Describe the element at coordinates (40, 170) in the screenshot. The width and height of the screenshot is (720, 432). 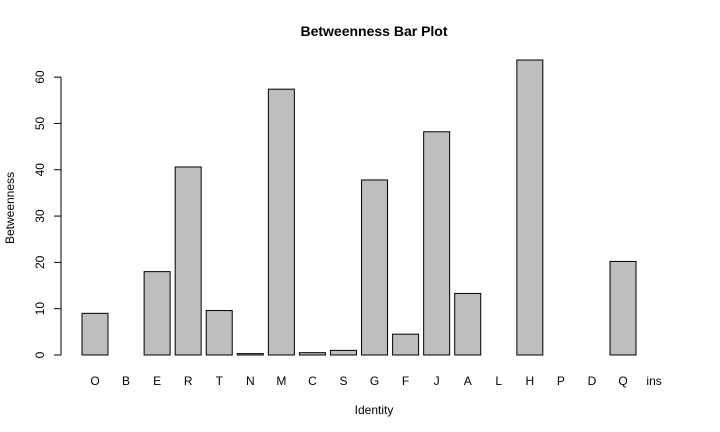
I see `y-tick-label: 40` at that location.